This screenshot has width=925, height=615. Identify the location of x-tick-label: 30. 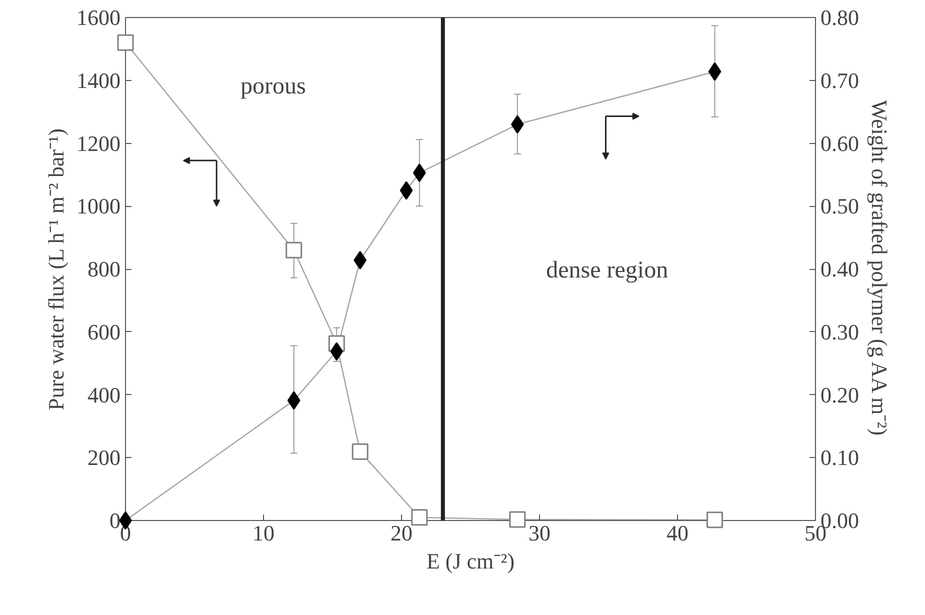
(539, 533).